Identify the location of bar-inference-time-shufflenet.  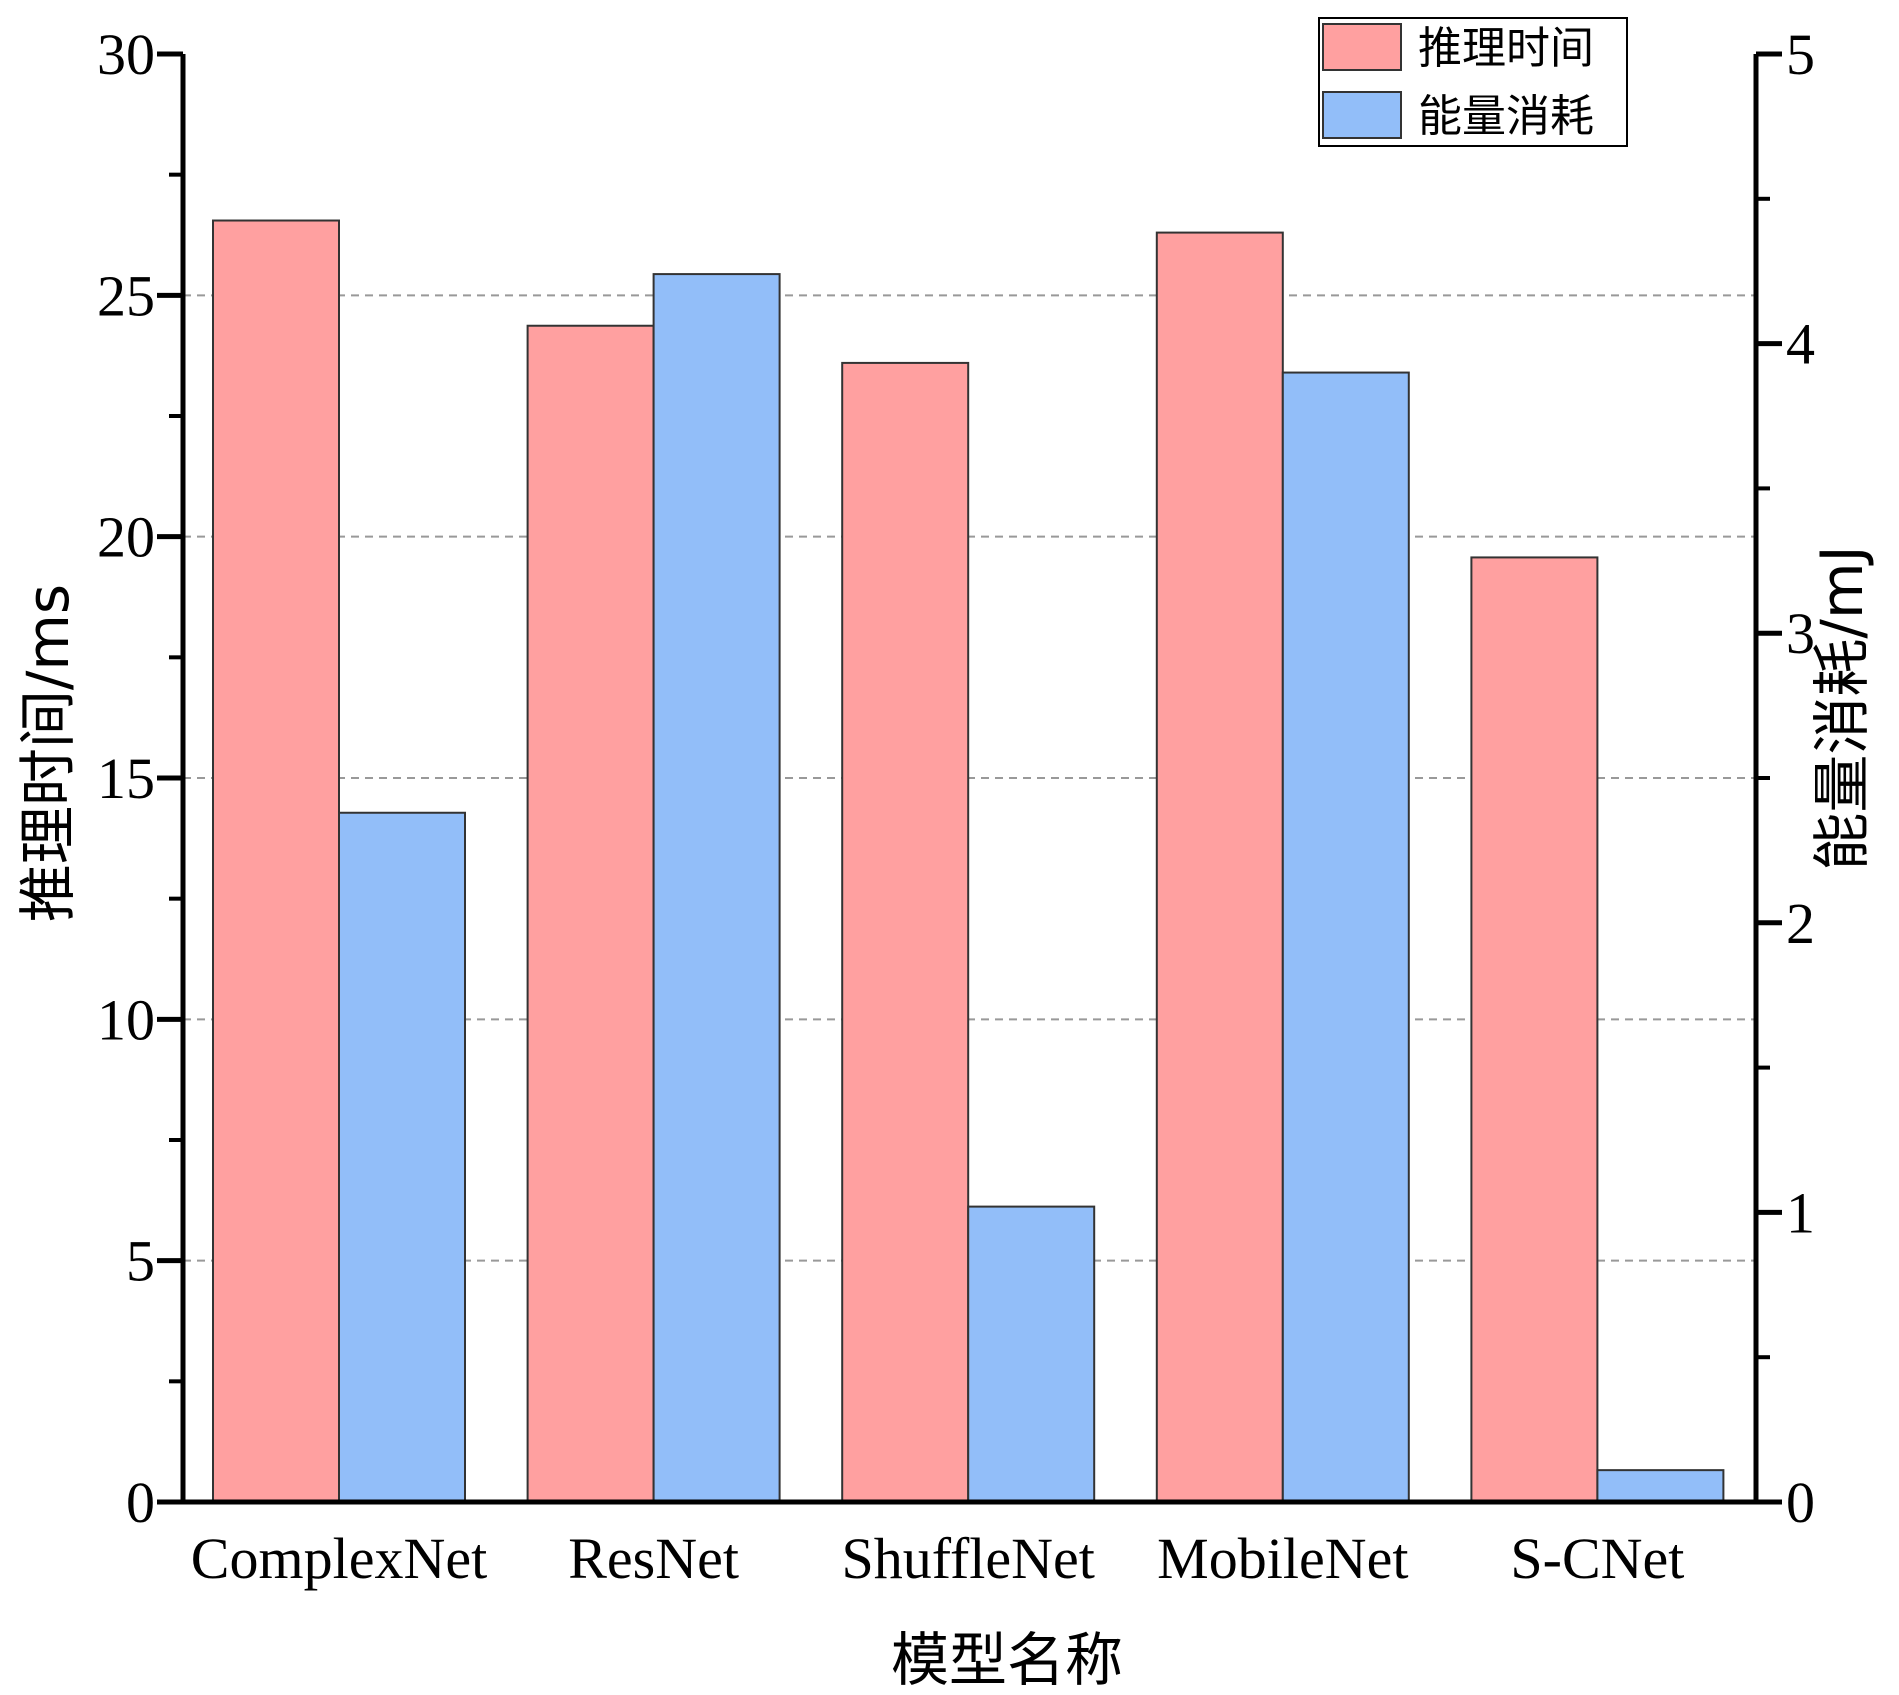
(905, 932).